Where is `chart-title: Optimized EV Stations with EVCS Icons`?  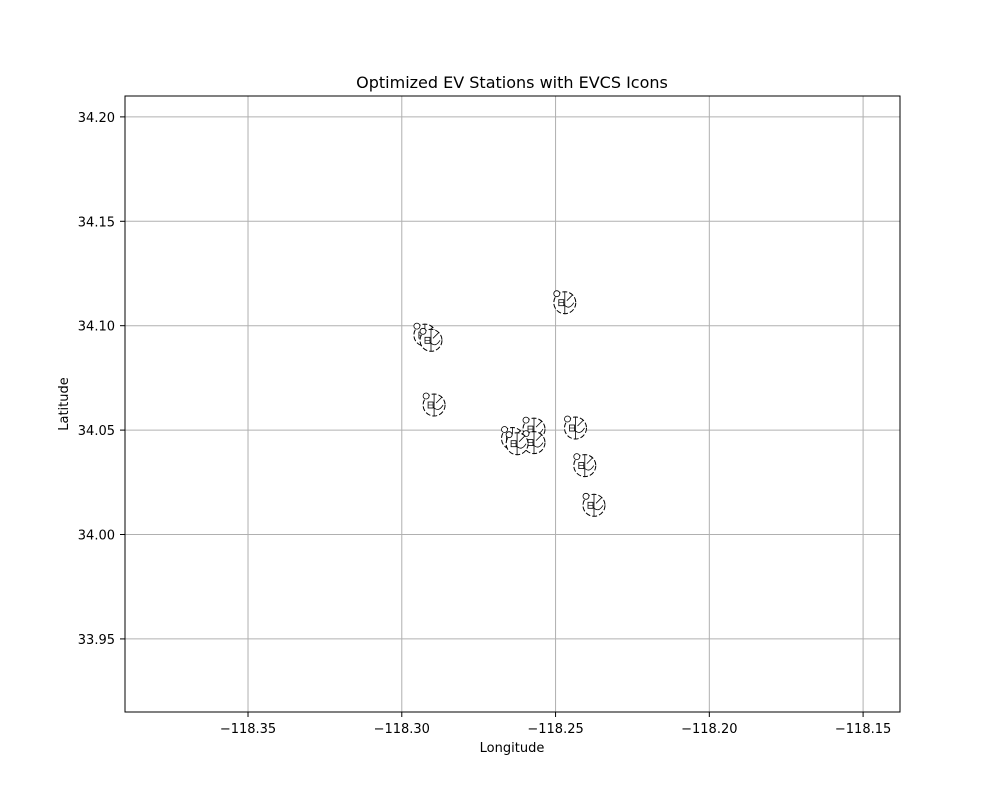 chart-title: Optimized EV Stations with EVCS Icons is located at coordinates (512, 82).